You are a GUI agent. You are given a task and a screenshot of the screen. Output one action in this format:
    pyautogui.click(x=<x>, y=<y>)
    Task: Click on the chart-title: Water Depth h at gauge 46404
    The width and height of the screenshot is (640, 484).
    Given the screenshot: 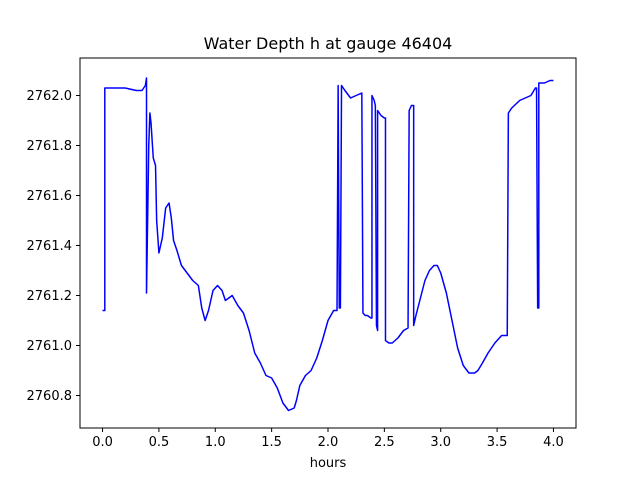 What is the action you would take?
    pyautogui.click(x=328, y=43)
    